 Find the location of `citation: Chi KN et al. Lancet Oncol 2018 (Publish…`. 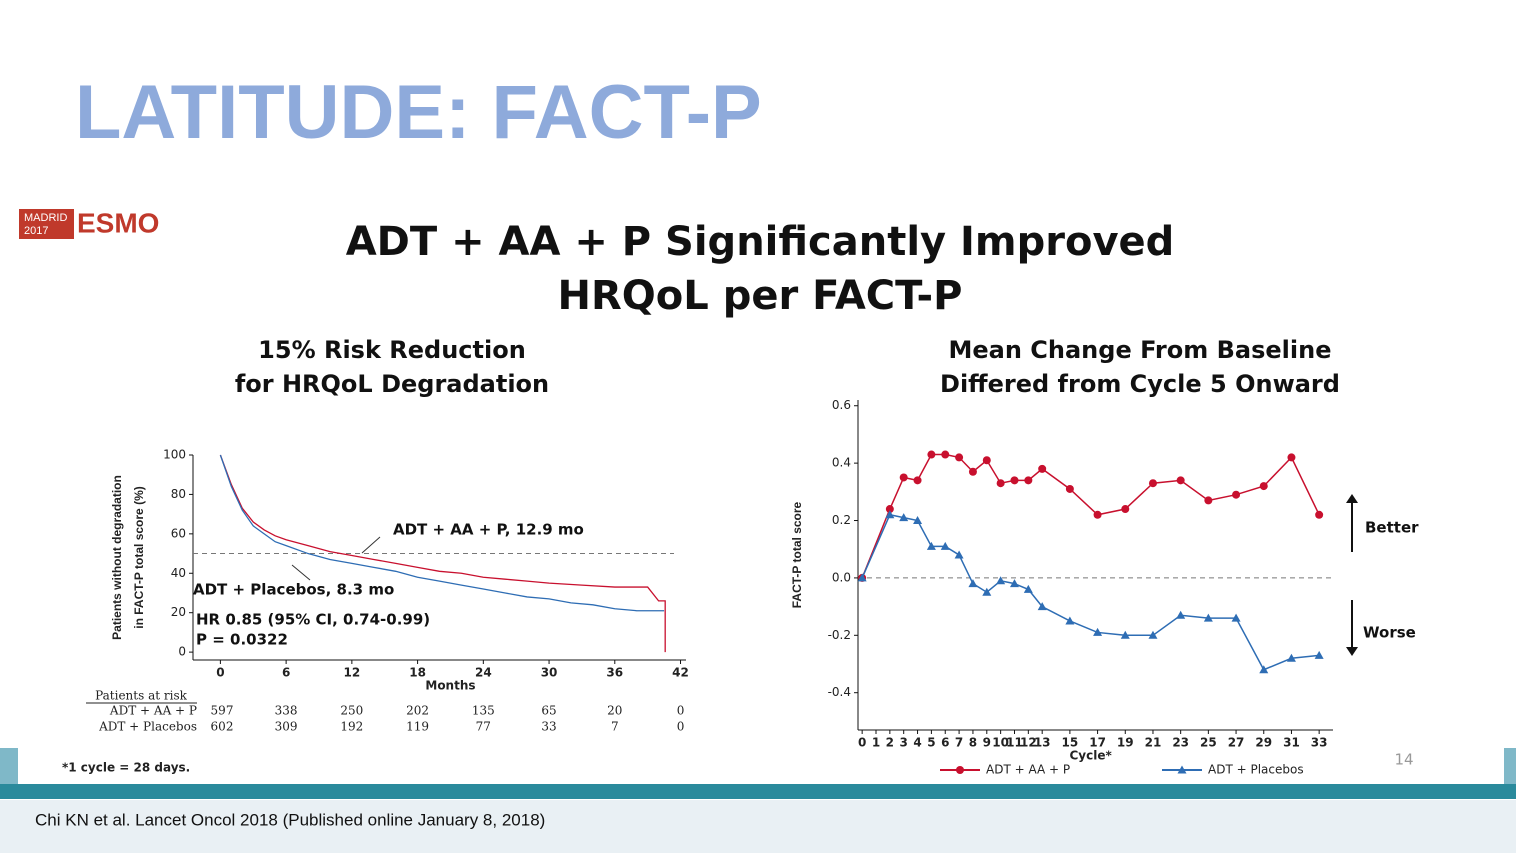

citation: Chi KN et al. Lancet Oncol 2018 (Publish… is located at coordinates (290, 819).